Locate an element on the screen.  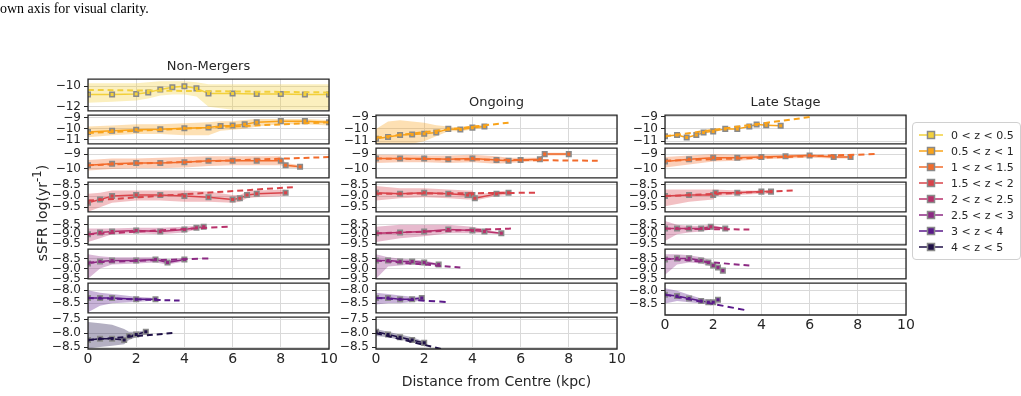
legend-label: 1 < z < 1.5 is located at coordinates (982, 167).